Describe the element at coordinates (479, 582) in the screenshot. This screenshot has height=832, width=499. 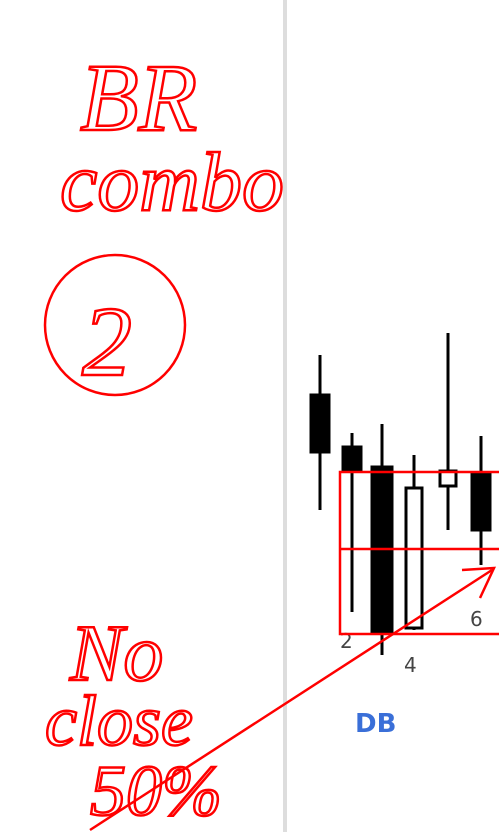
I see `arrow-head` at that location.